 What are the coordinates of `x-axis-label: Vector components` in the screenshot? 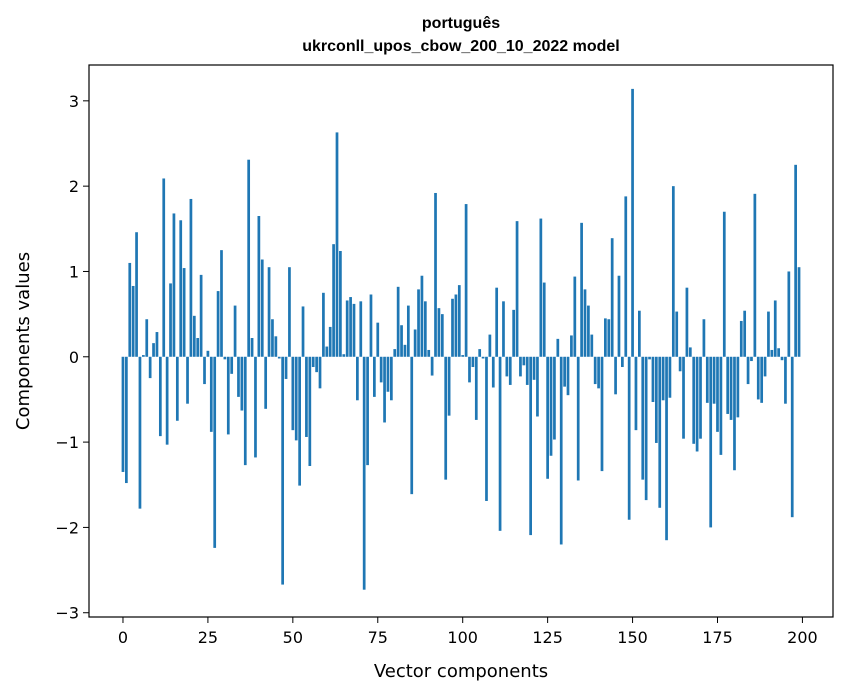 It's located at (461, 671).